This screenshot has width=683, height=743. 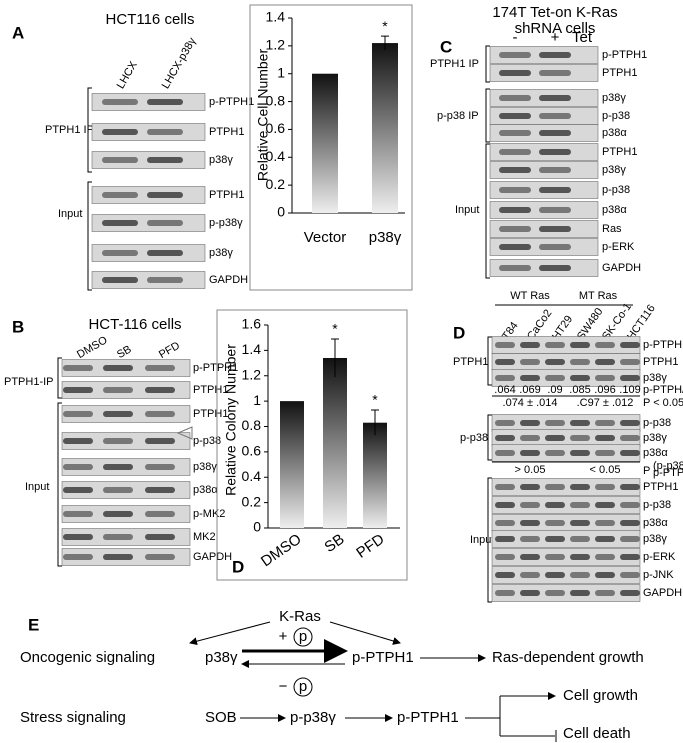 What do you see at coordinates (300, 616) in the screenshot?
I see `label: K-Ras` at bounding box center [300, 616].